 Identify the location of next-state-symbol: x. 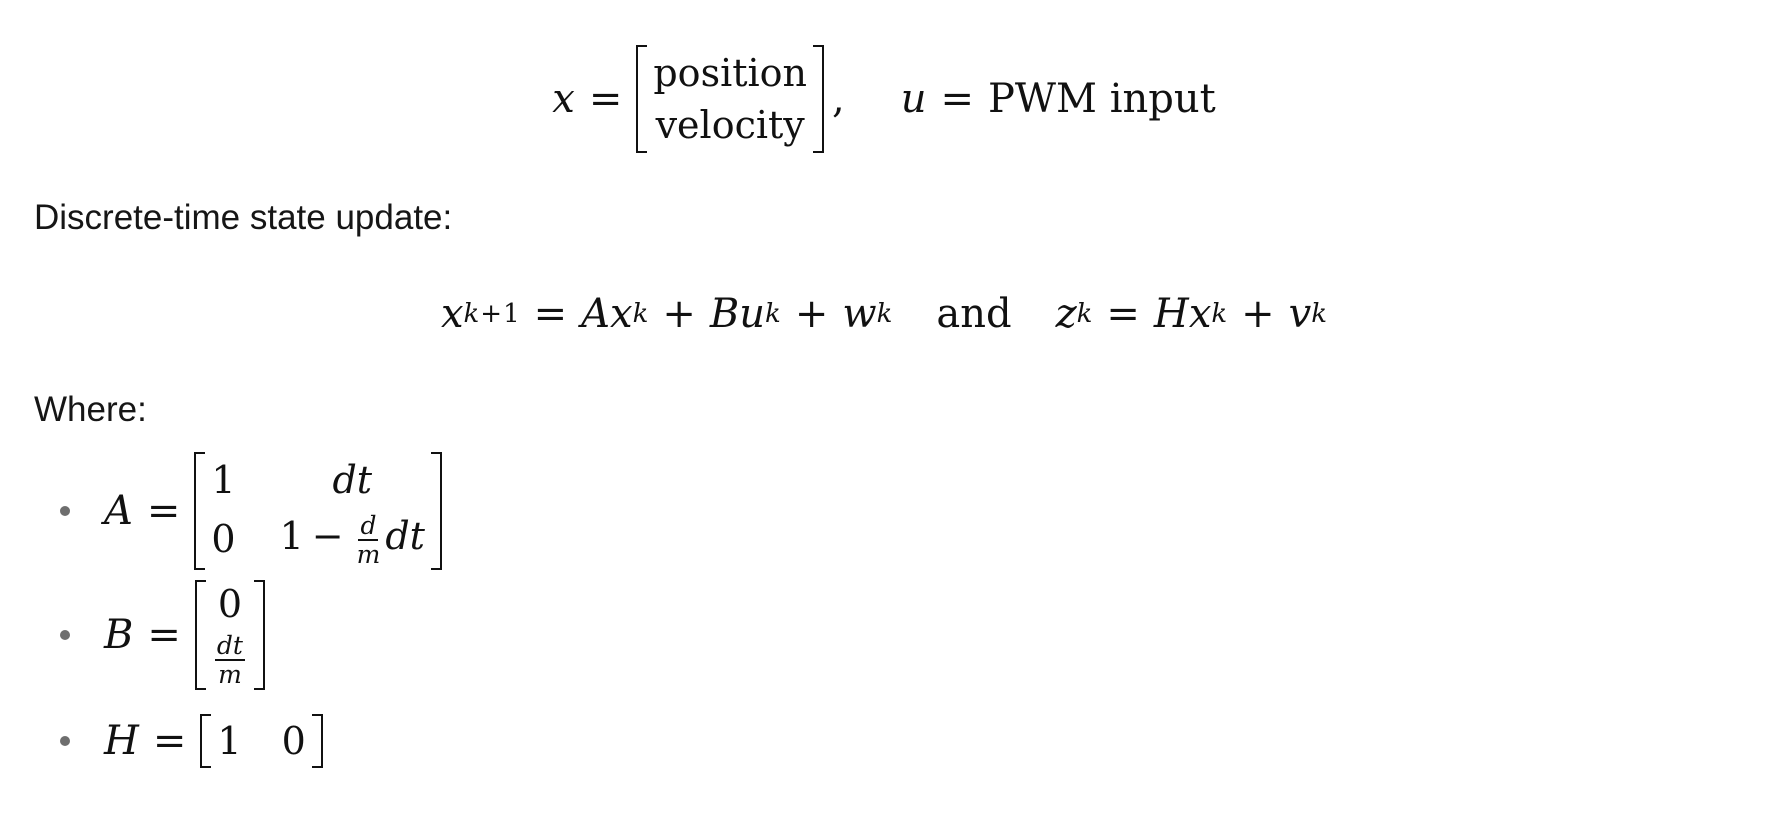
(452, 314).